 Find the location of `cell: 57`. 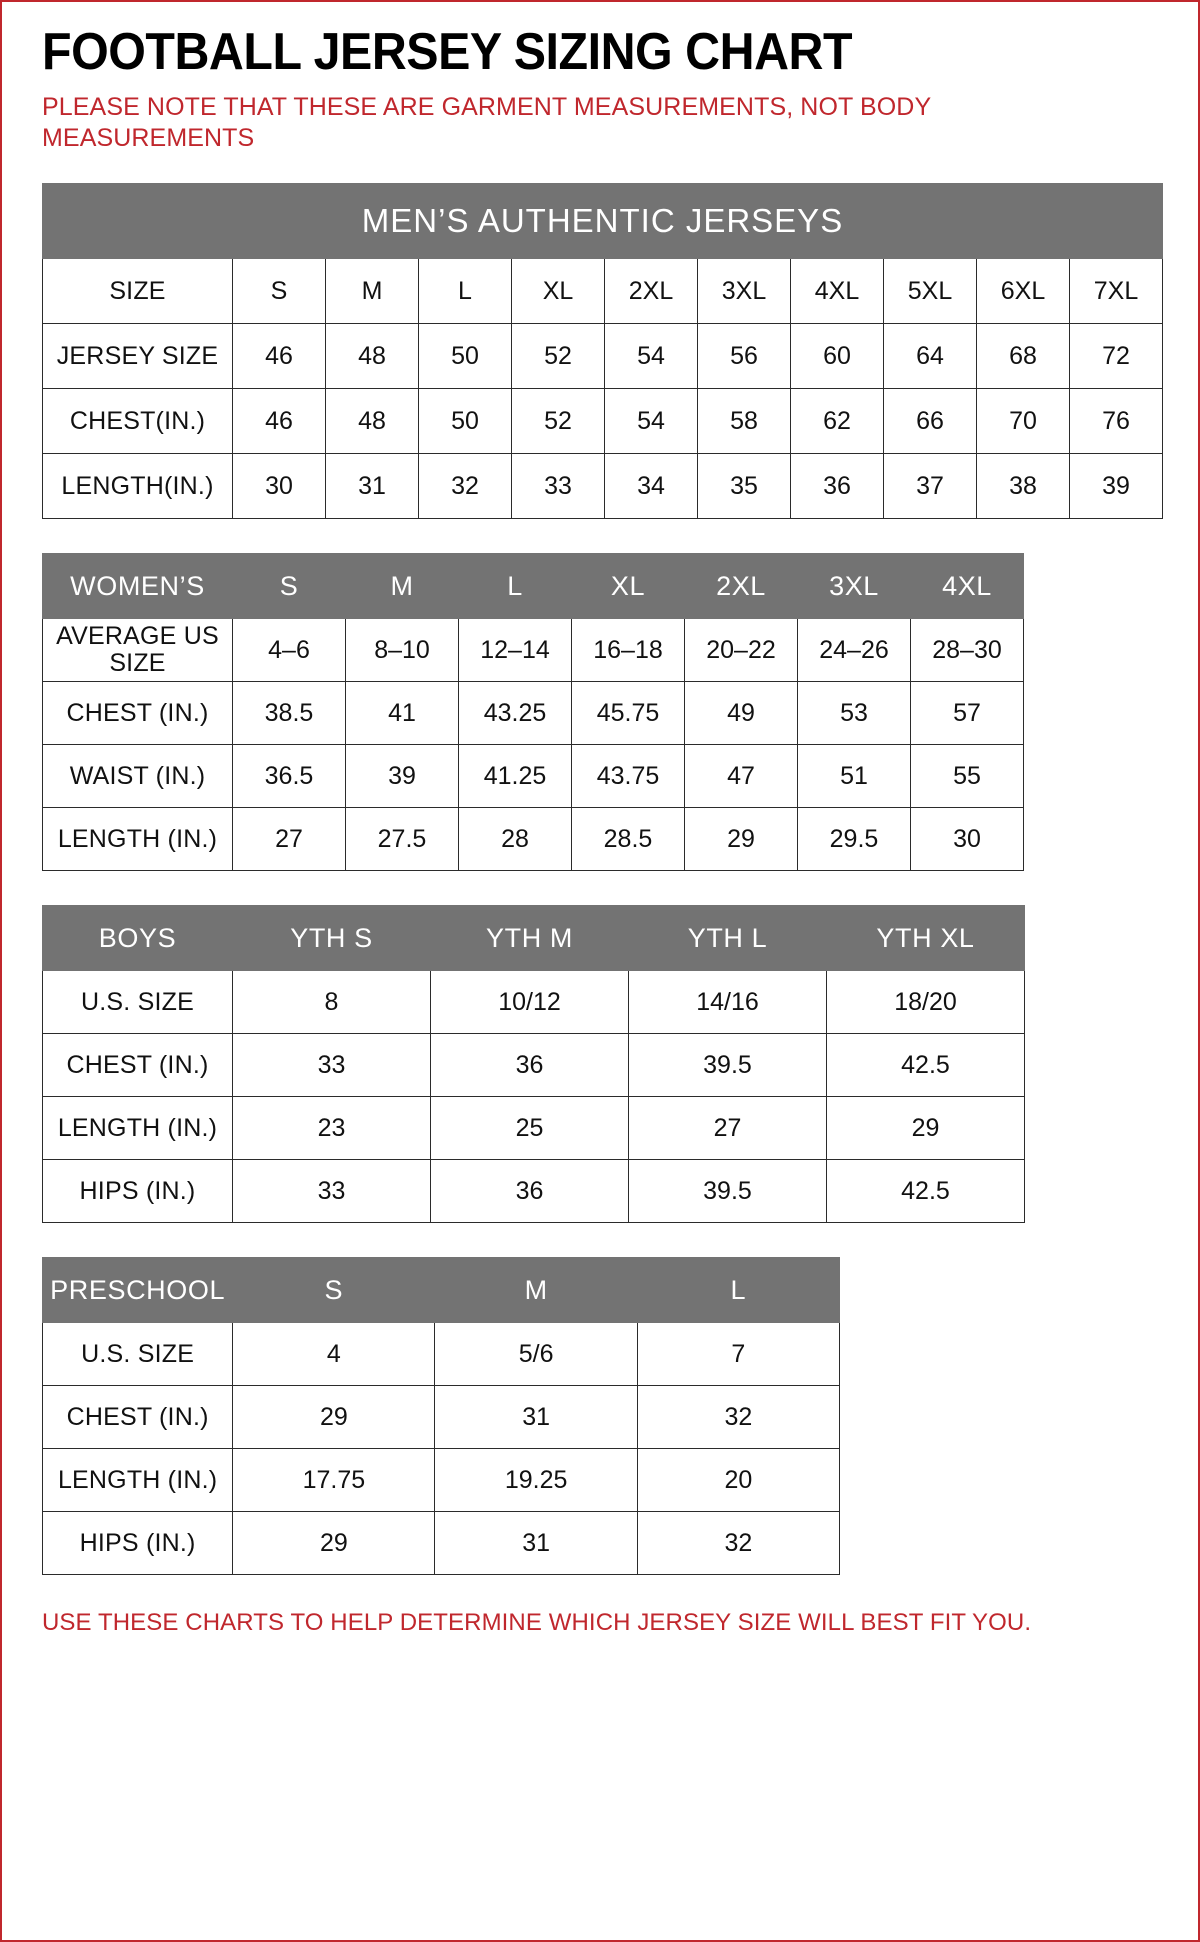

cell: 57 is located at coordinates (967, 713).